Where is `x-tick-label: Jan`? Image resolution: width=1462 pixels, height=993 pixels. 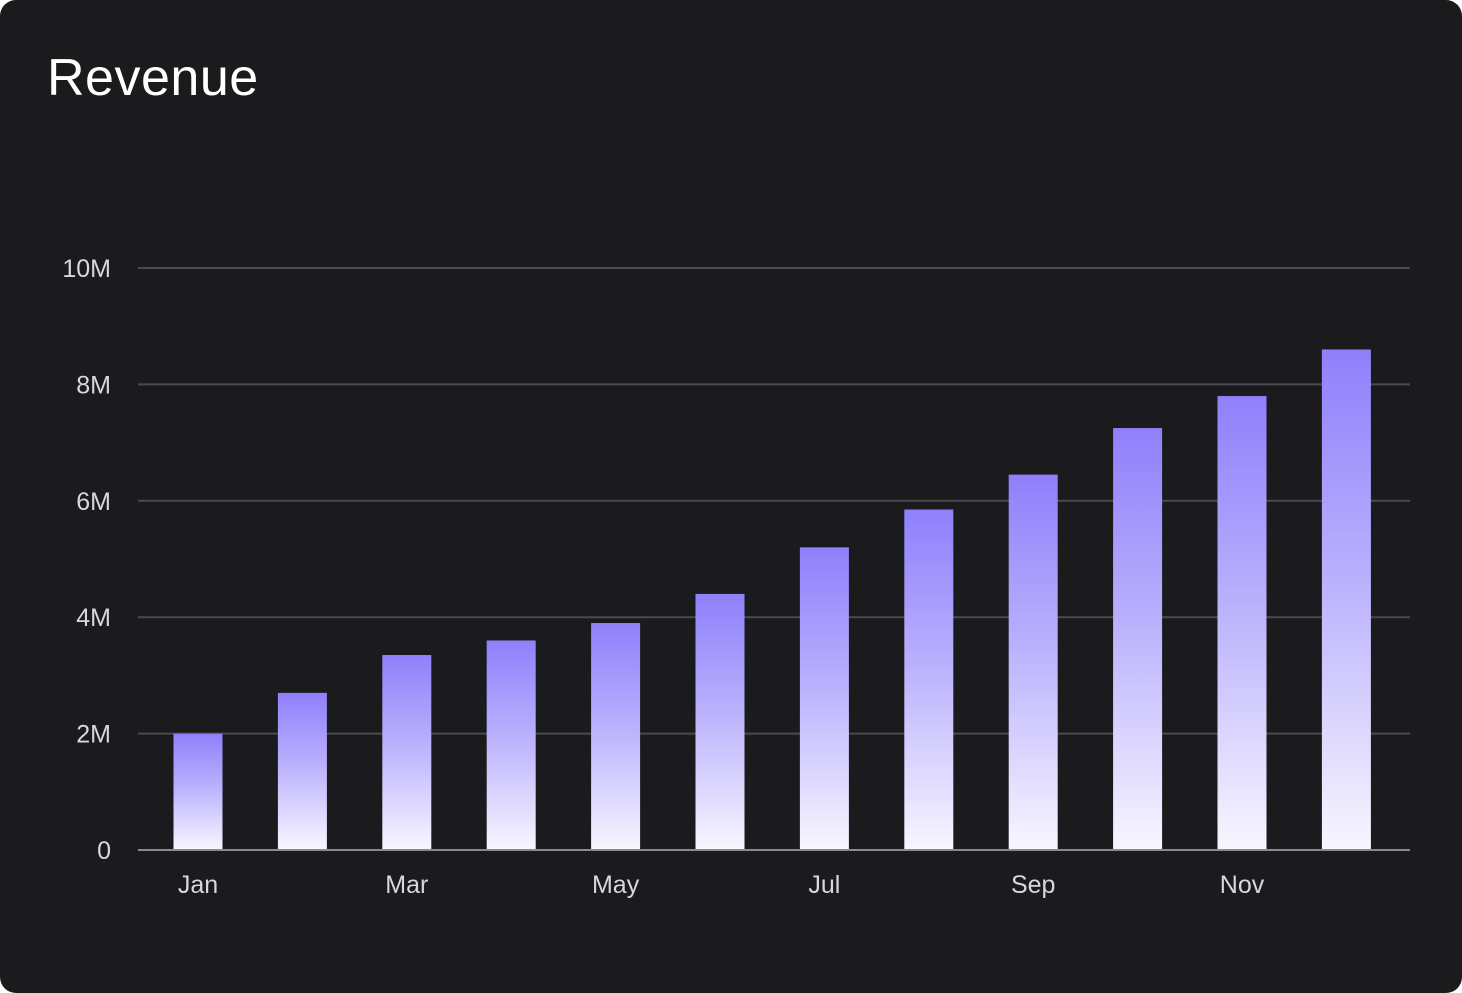 x-tick-label: Jan is located at coordinates (198, 885).